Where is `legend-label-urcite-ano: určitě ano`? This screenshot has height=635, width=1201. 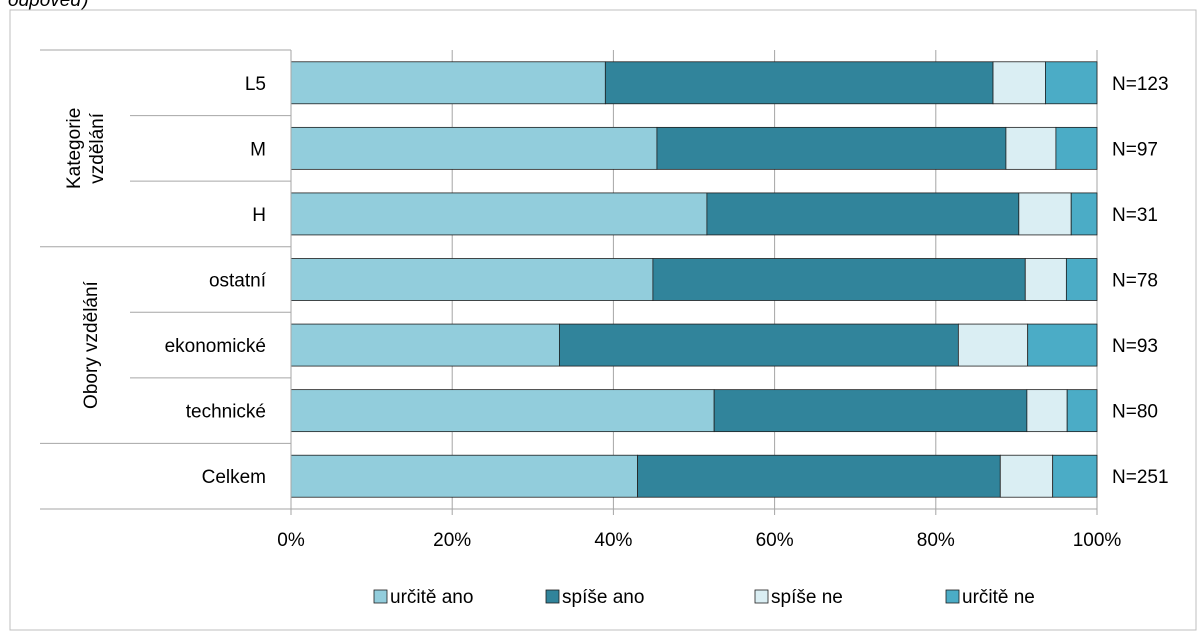
legend-label-urcite-ano: určitě ano is located at coordinates (431, 597).